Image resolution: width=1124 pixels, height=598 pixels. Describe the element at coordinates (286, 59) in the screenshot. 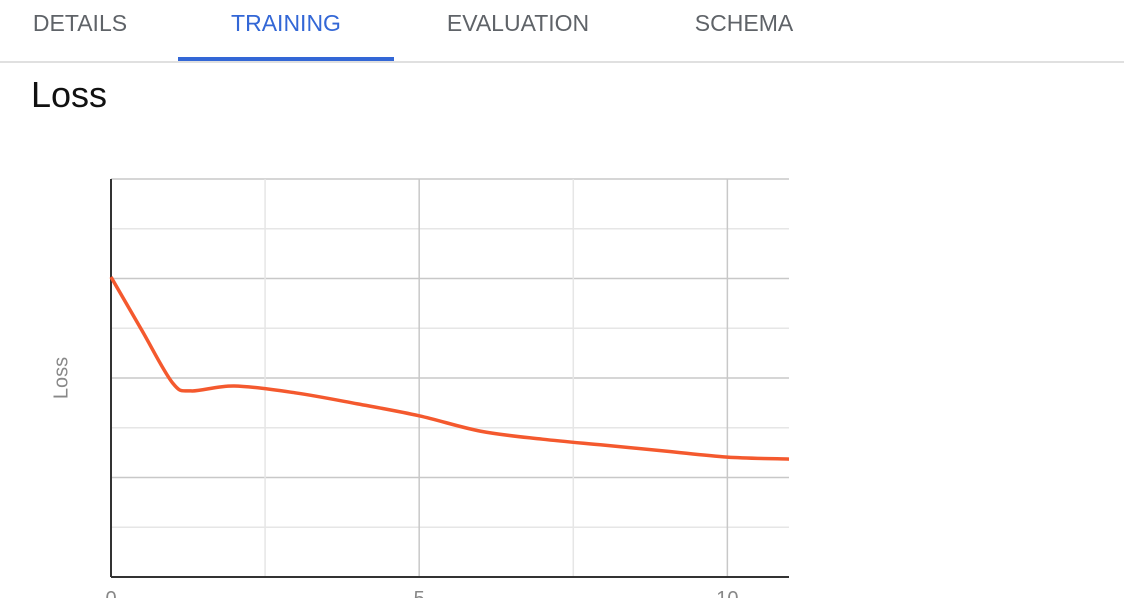

I see `active-tab-indicator` at that location.